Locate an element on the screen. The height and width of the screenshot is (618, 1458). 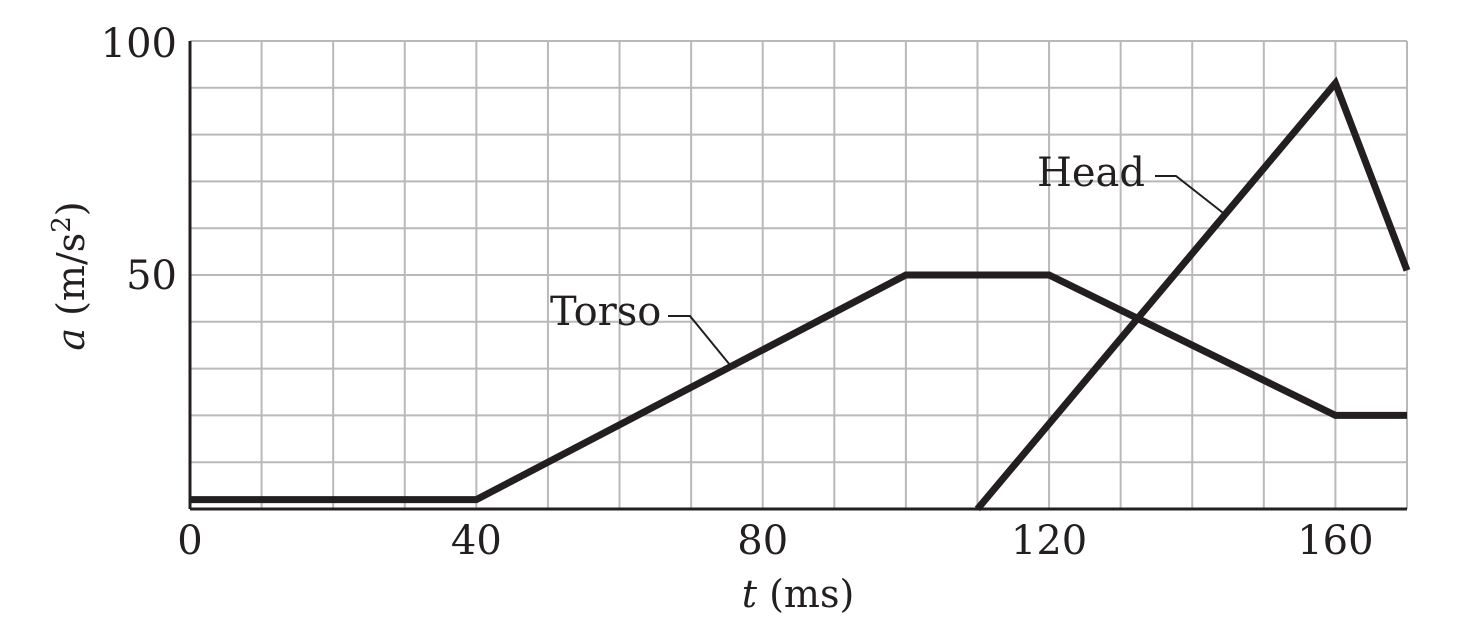
x-tick-label: 0 is located at coordinates (189, 541).